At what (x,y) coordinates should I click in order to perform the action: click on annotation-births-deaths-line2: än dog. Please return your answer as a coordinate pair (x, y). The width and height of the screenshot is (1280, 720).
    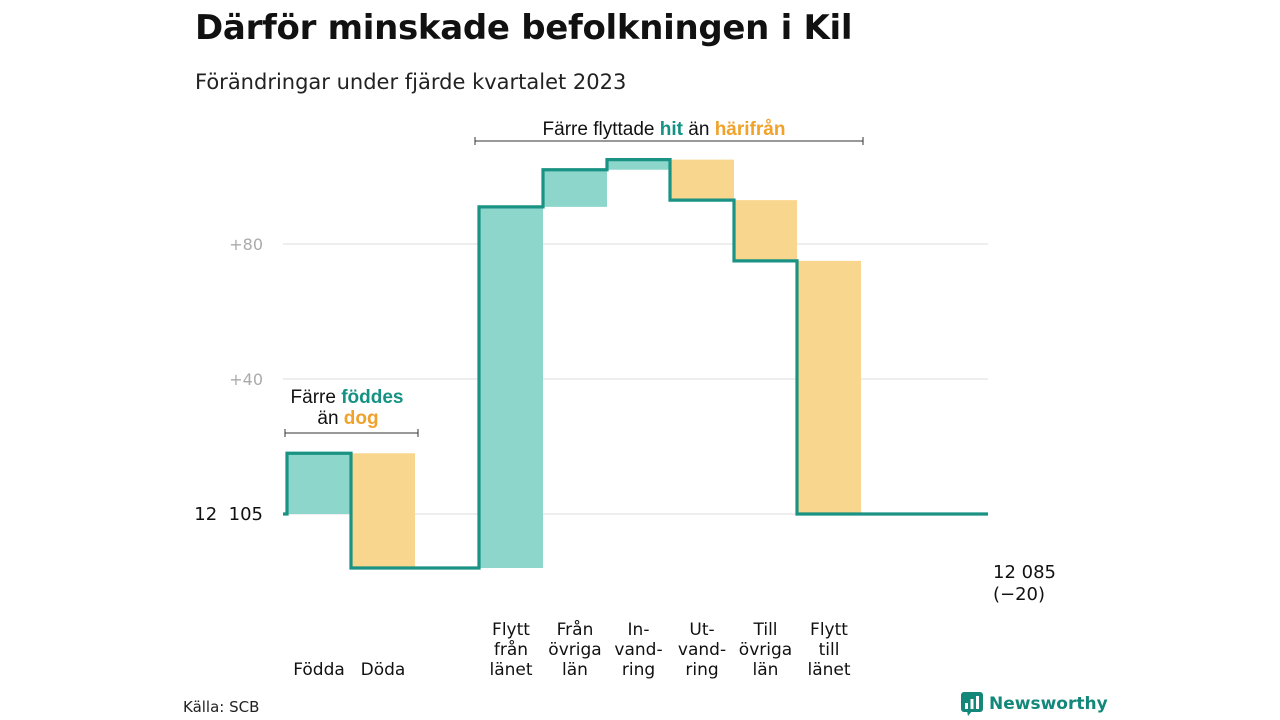
    Looking at the image, I should click on (347, 418).